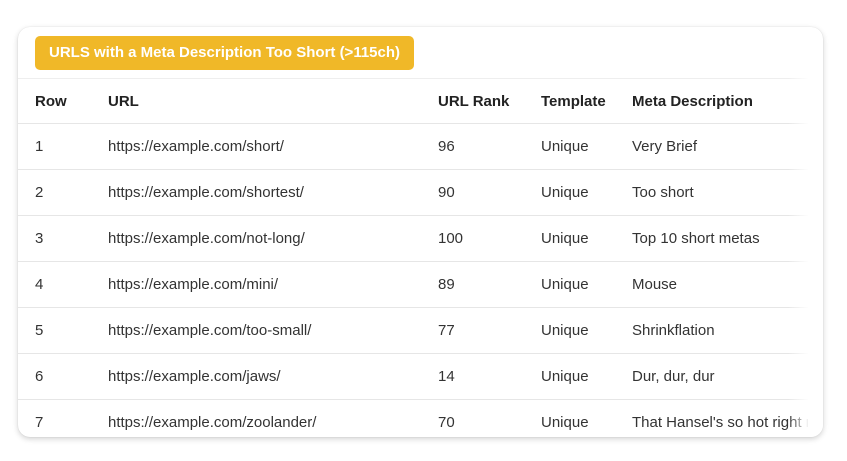  What do you see at coordinates (489, 376) in the screenshot?
I see `table-cell: 14` at bounding box center [489, 376].